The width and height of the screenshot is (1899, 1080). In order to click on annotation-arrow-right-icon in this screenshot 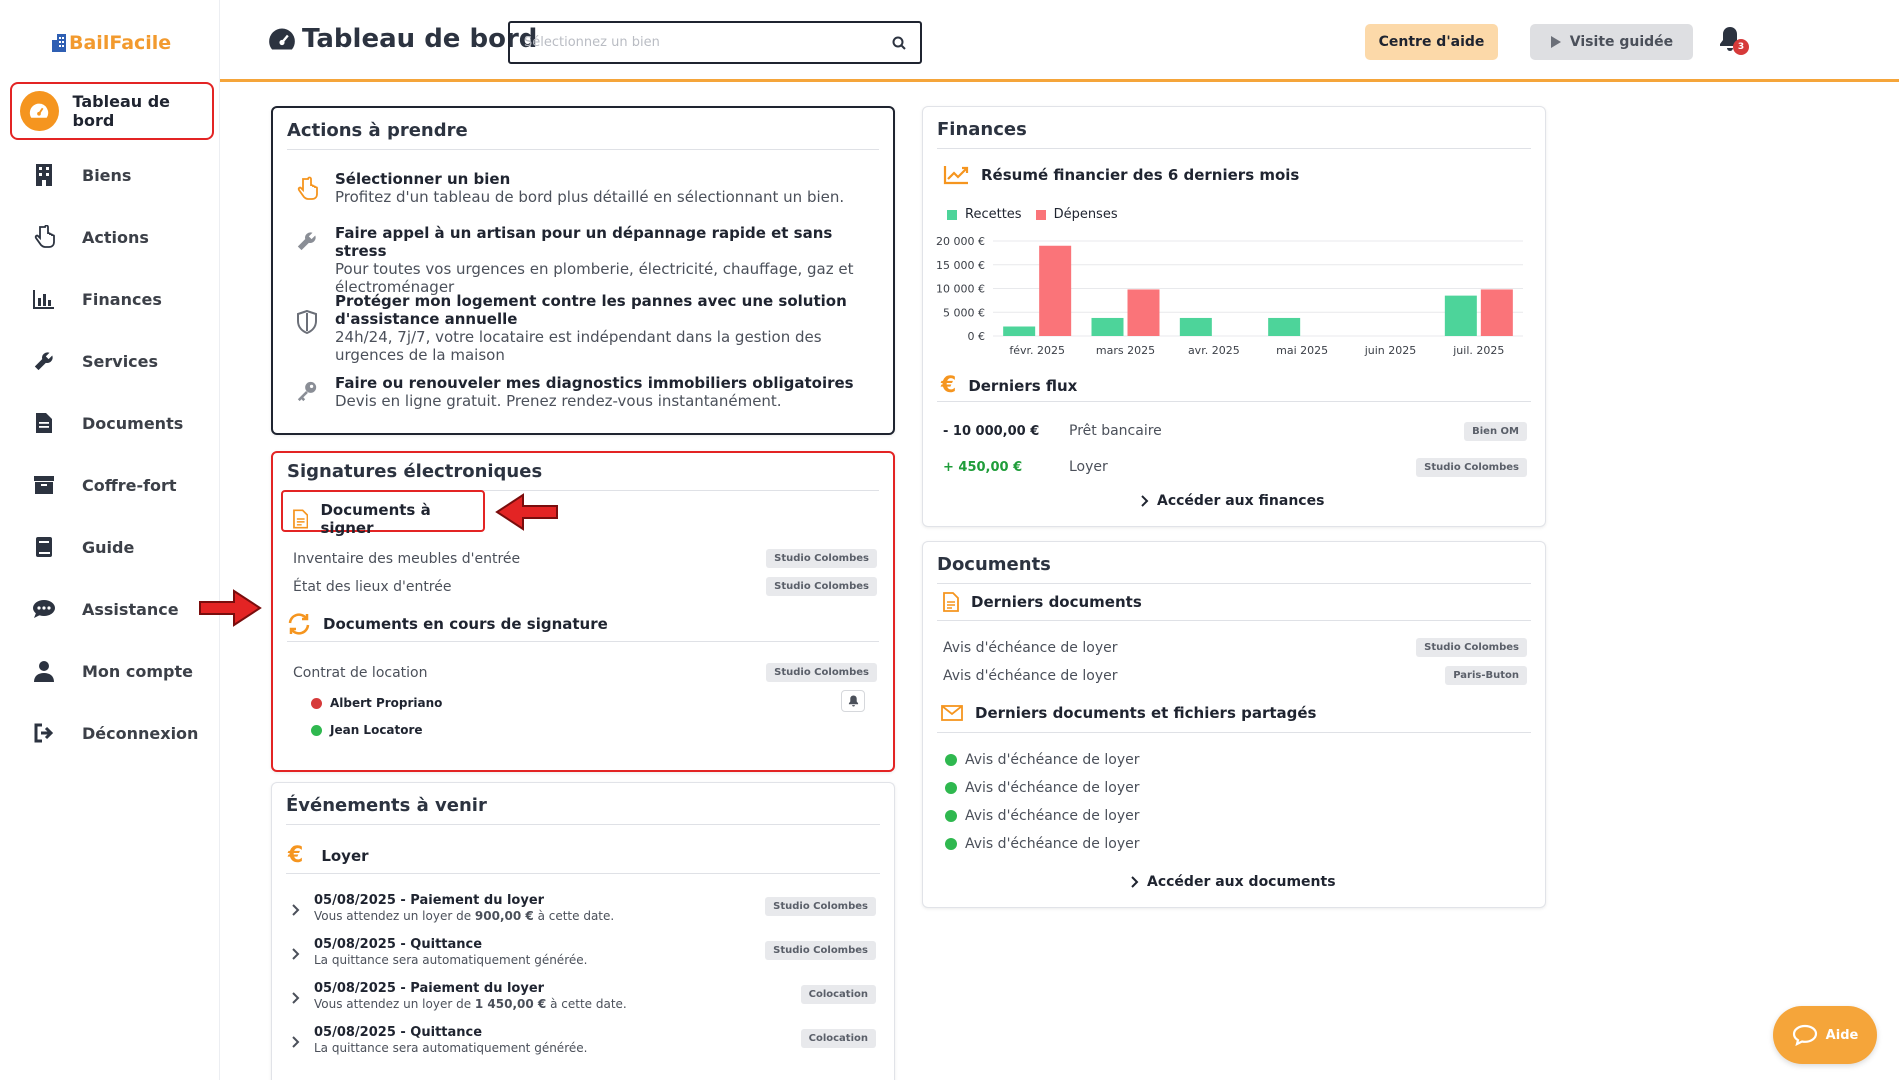, I will do `click(230, 608)`.